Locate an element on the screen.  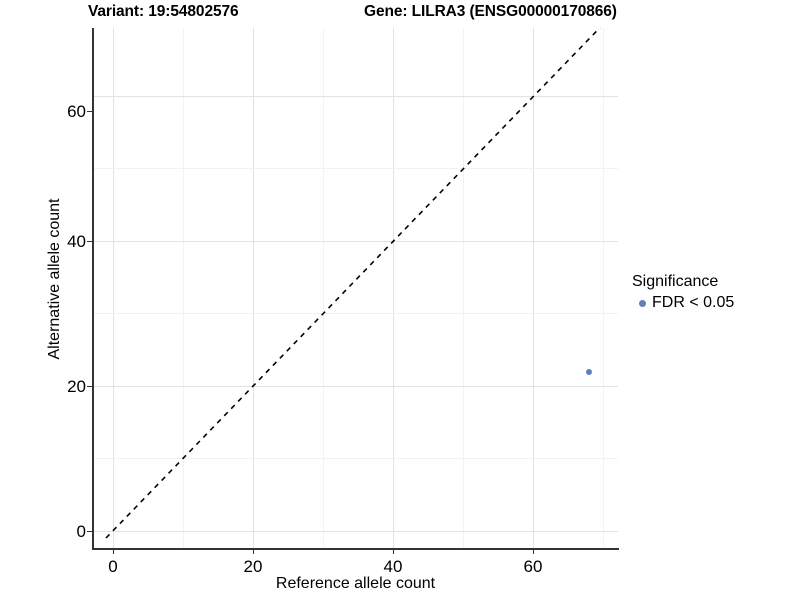
y-tick-label-0: 0 is located at coordinates (81, 531).